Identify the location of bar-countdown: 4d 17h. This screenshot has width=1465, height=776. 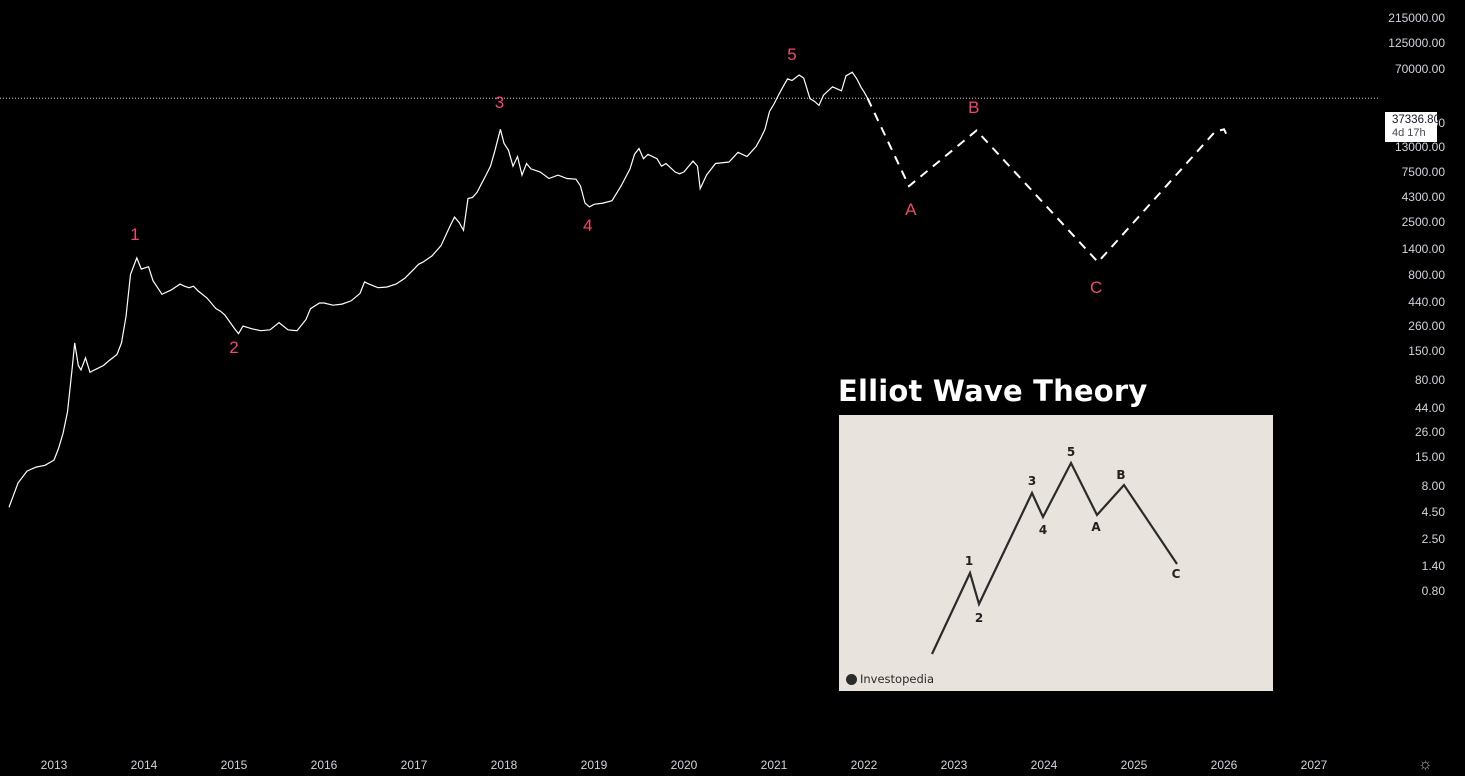
(1409, 133).